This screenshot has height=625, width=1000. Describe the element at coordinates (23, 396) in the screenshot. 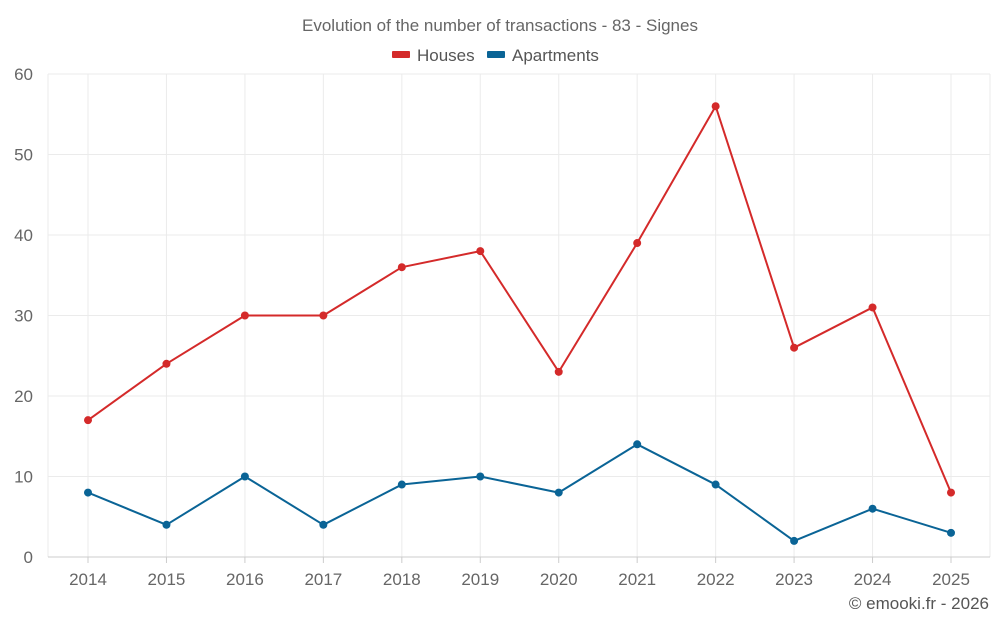

I see `y-tick-label: 20` at that location.